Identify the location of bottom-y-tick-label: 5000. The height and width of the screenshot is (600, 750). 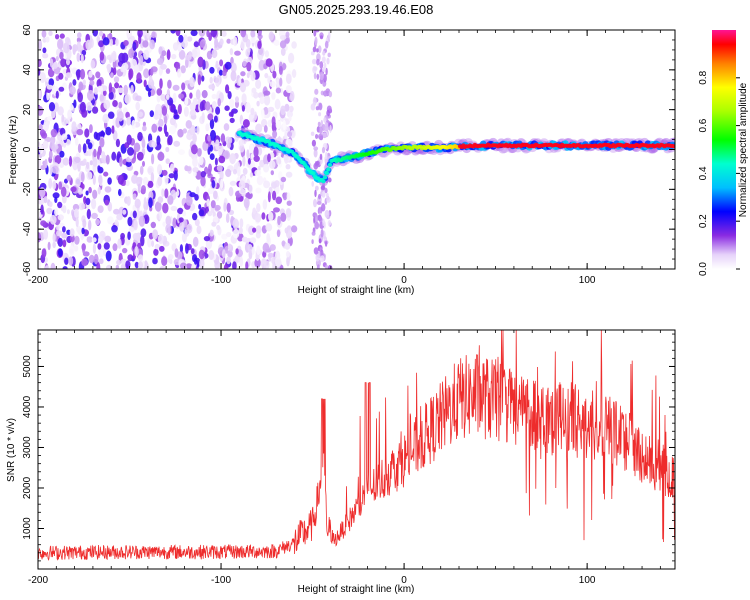
(27, 366).